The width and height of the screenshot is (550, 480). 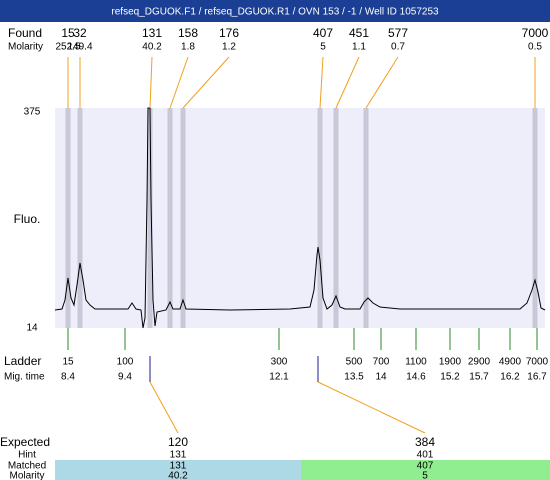 I want to click on found-molarity: 5, so click(x=323, y=47).